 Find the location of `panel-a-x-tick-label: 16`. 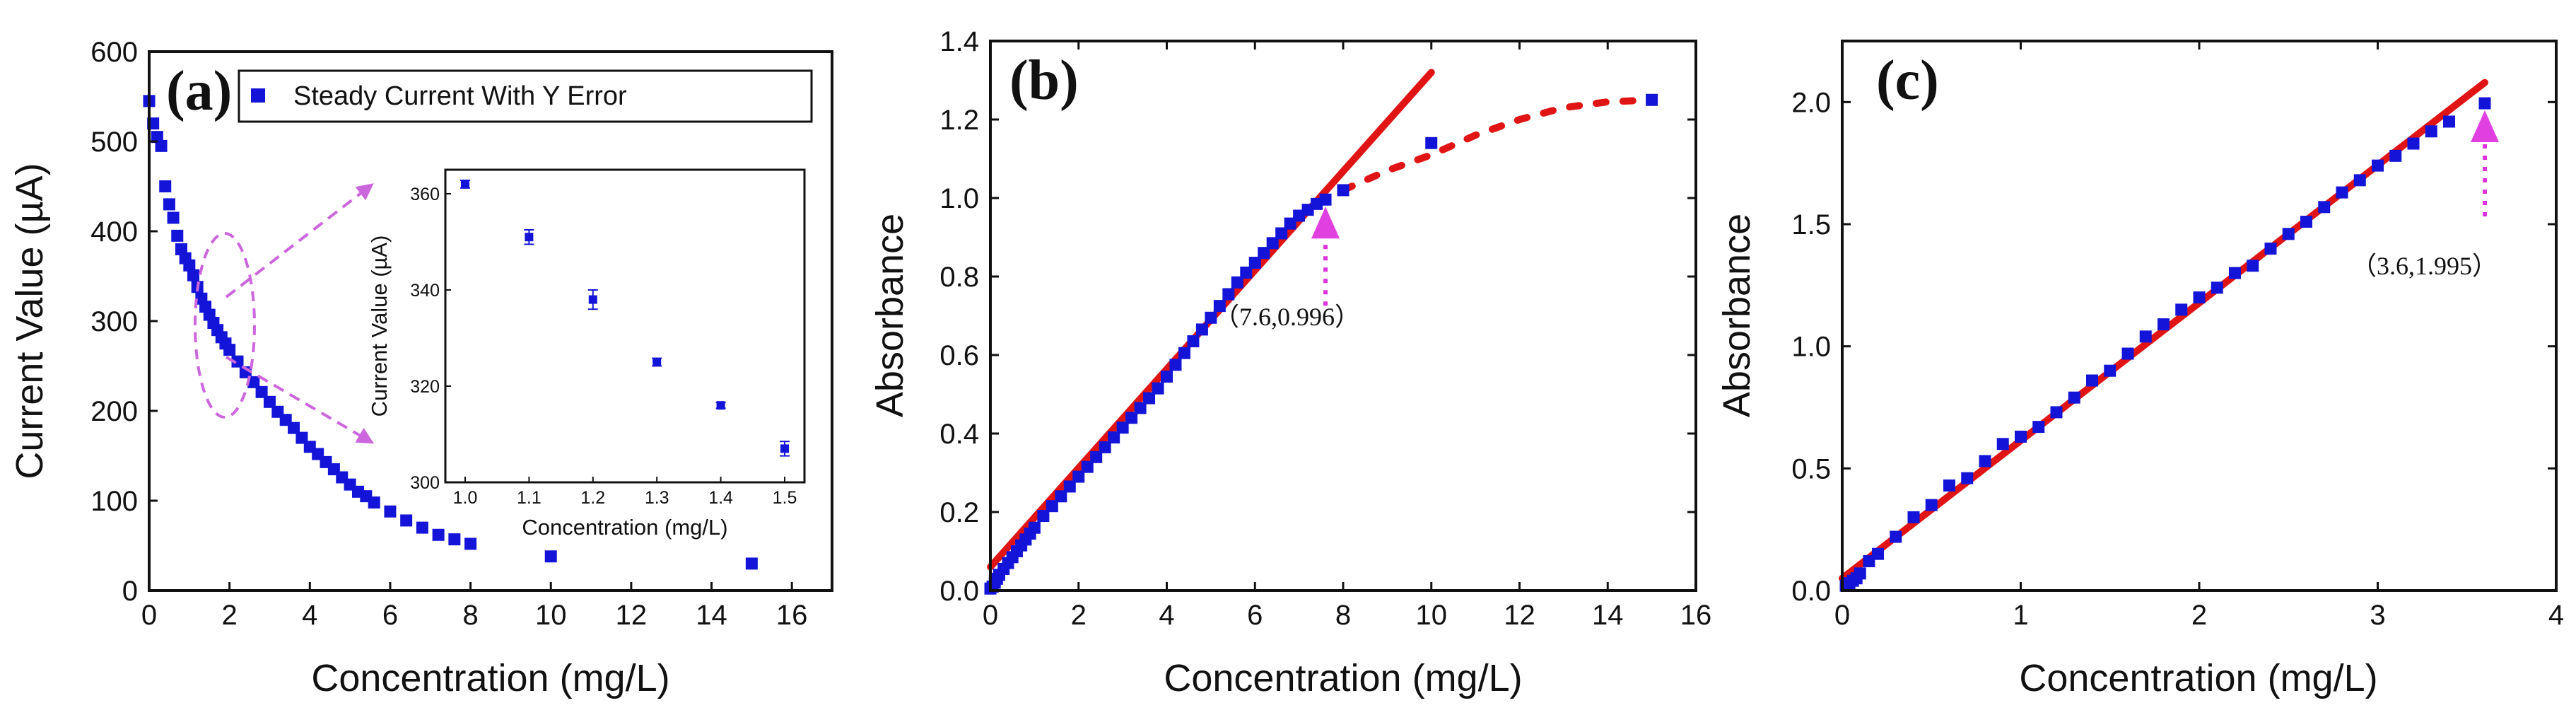

panel-a-x-tick-label: 16 is located at coordinates (792, 615).